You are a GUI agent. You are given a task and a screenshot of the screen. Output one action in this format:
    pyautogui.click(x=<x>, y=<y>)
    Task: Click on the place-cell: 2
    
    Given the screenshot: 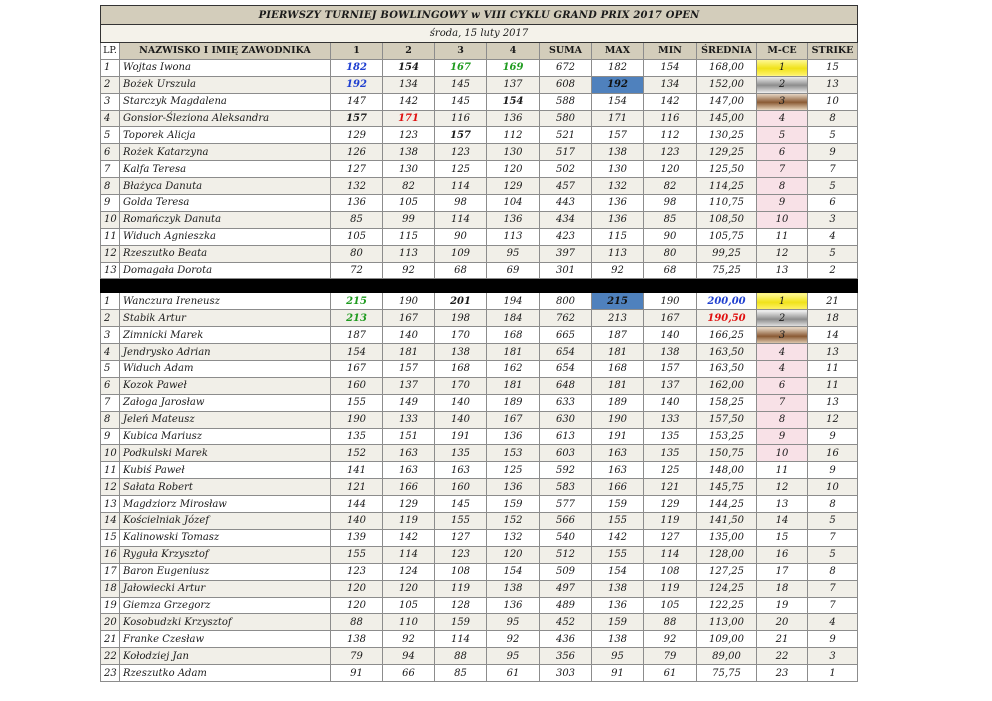 What is the action you would take?
    pyautogui.click(x=782, y=318)
    